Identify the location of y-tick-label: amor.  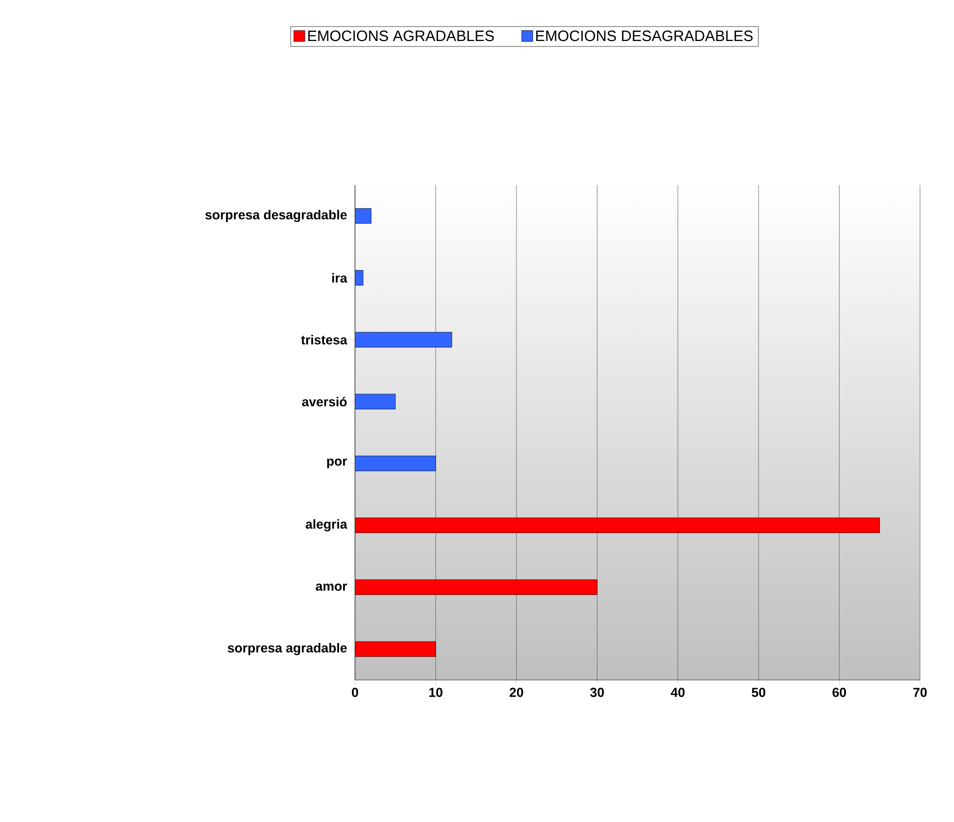
(332, 587).